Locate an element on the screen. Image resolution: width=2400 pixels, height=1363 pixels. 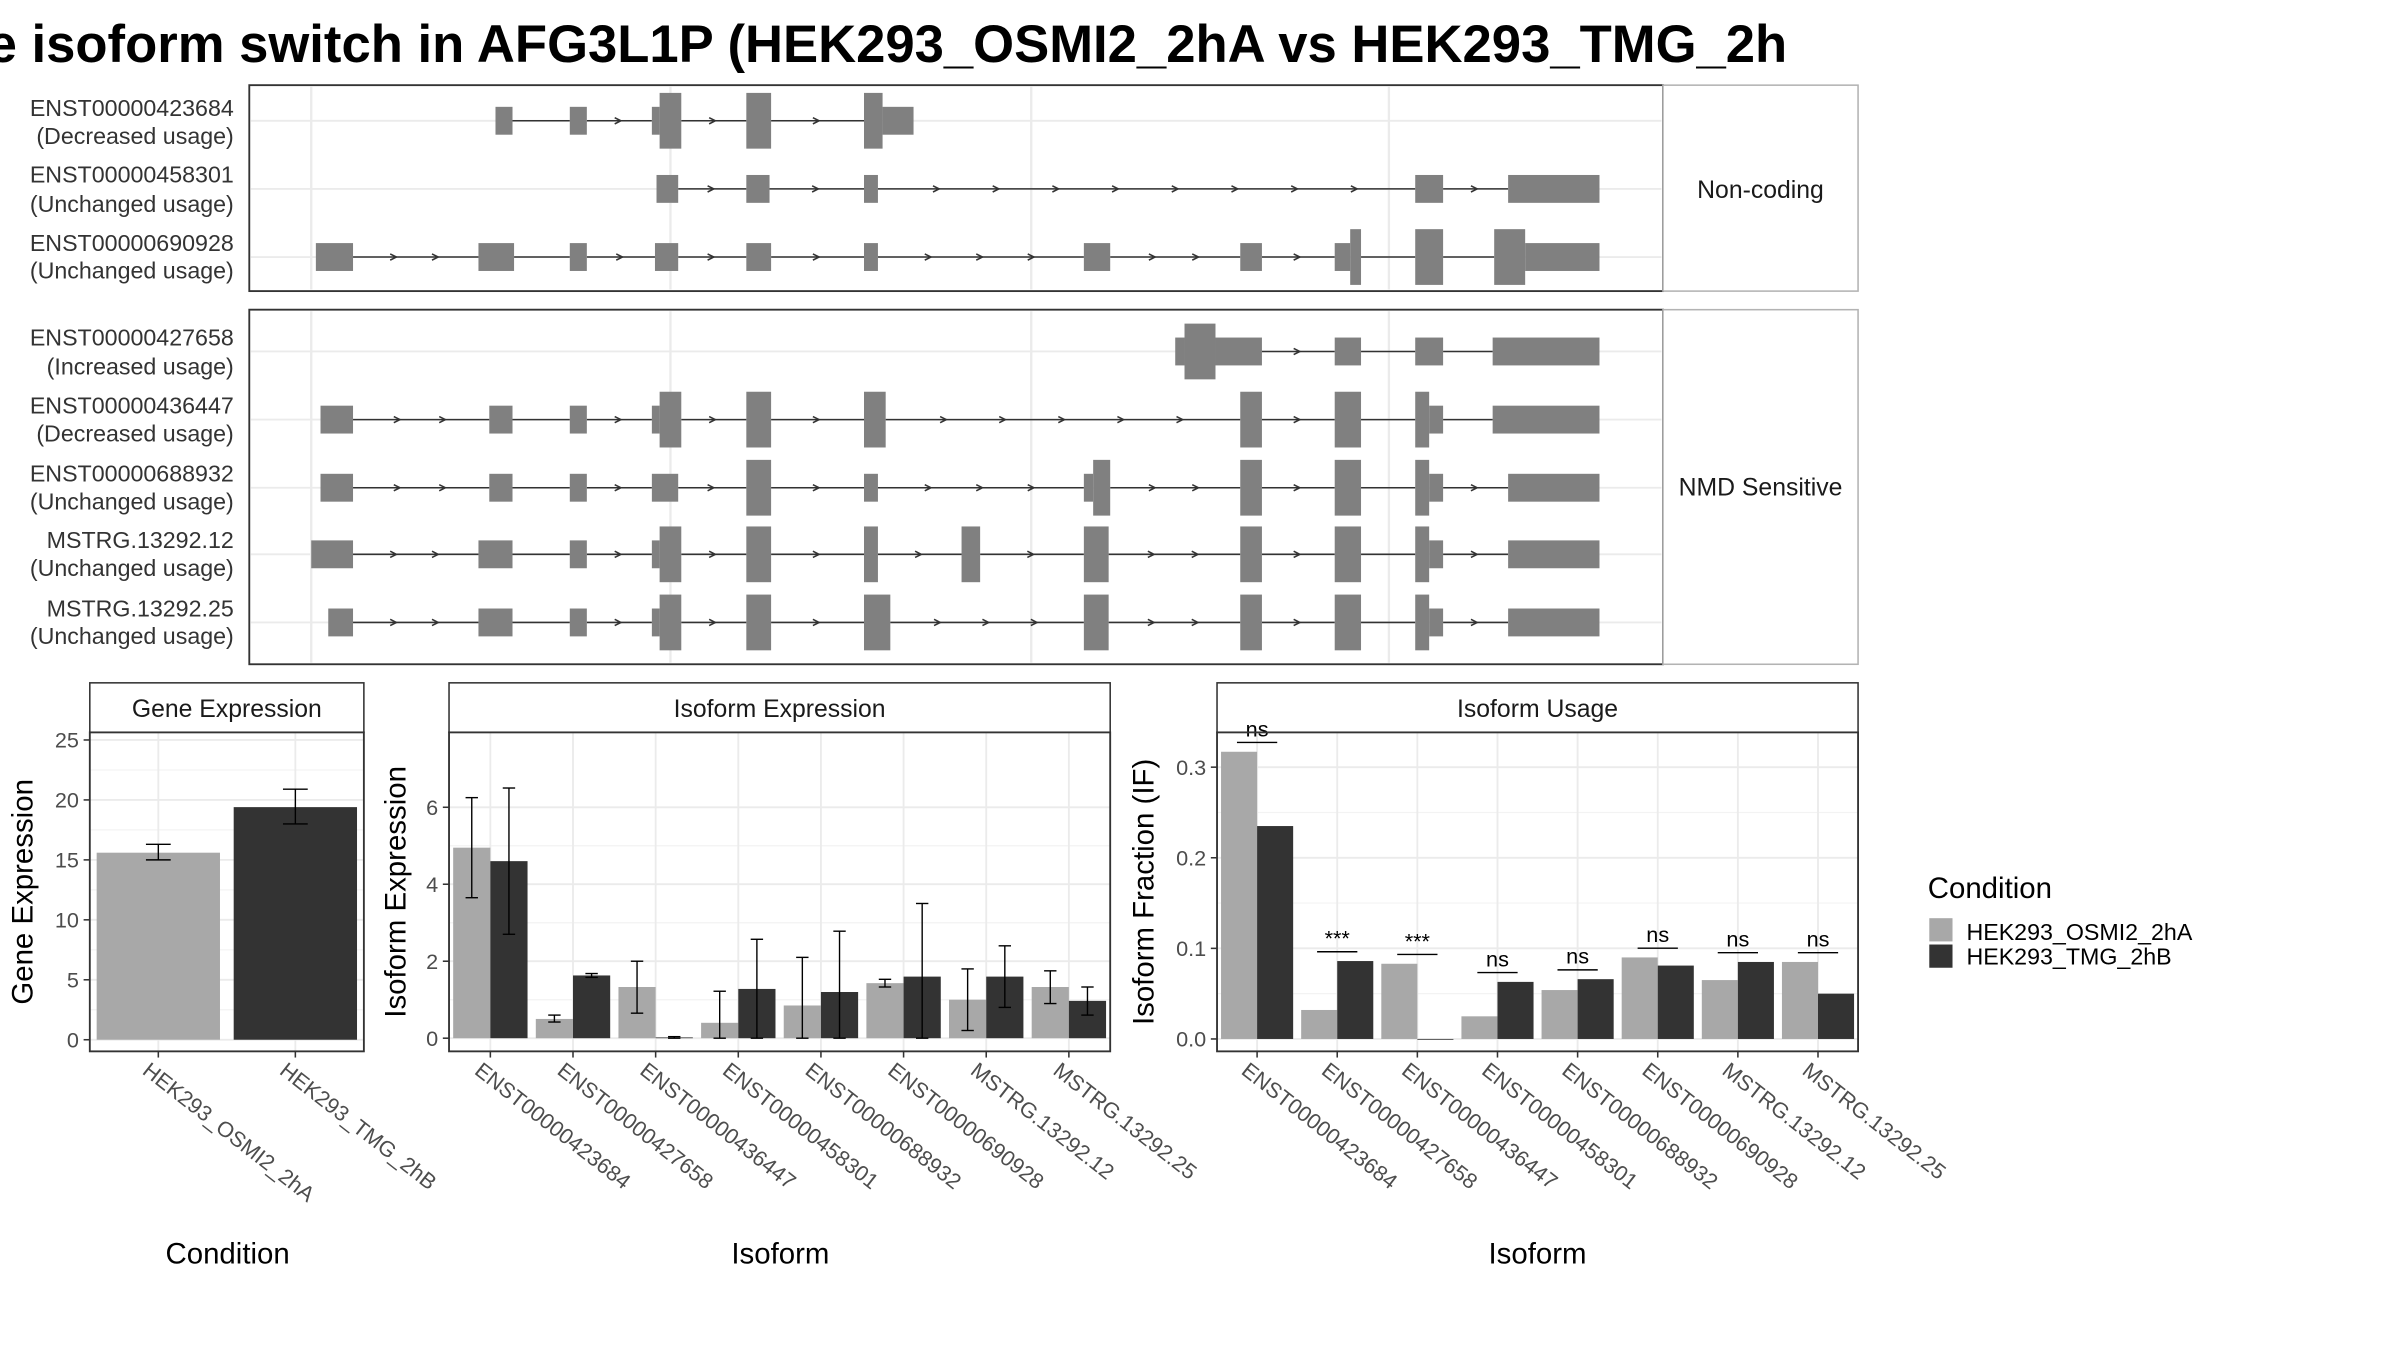
legend-swatch-osmi2 is located at coordinates (1941, 930).